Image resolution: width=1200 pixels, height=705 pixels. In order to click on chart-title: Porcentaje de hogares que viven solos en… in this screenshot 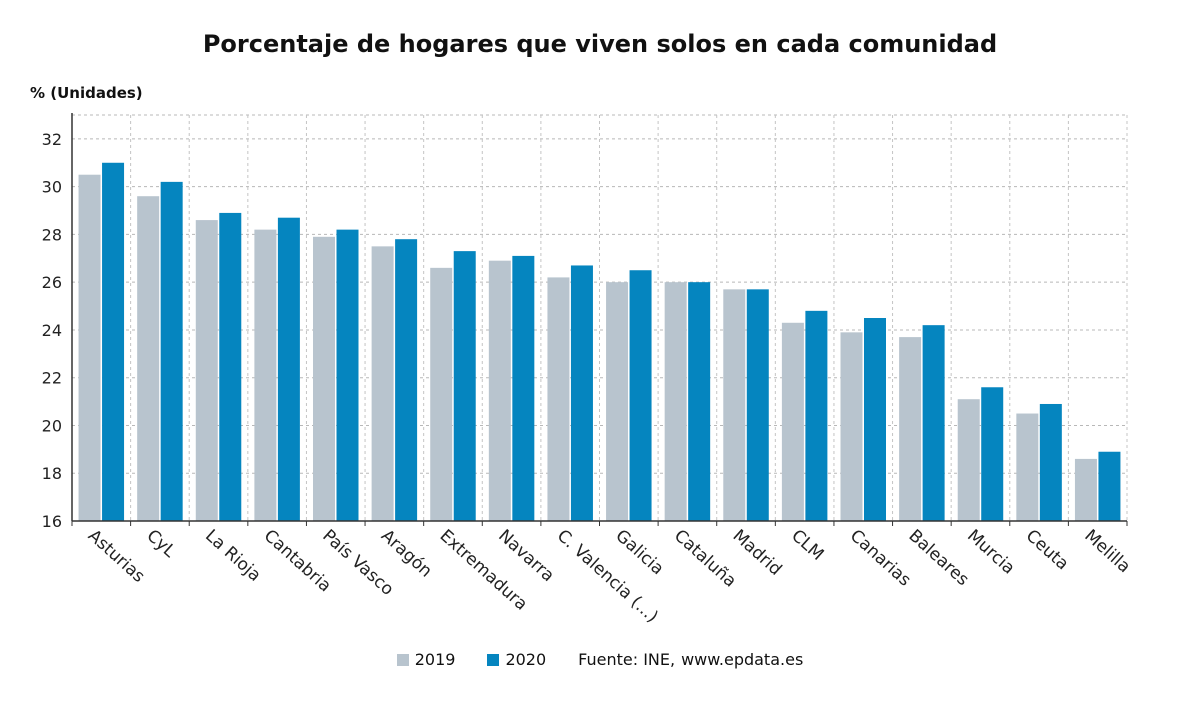, I will do `click(600, 44)`.